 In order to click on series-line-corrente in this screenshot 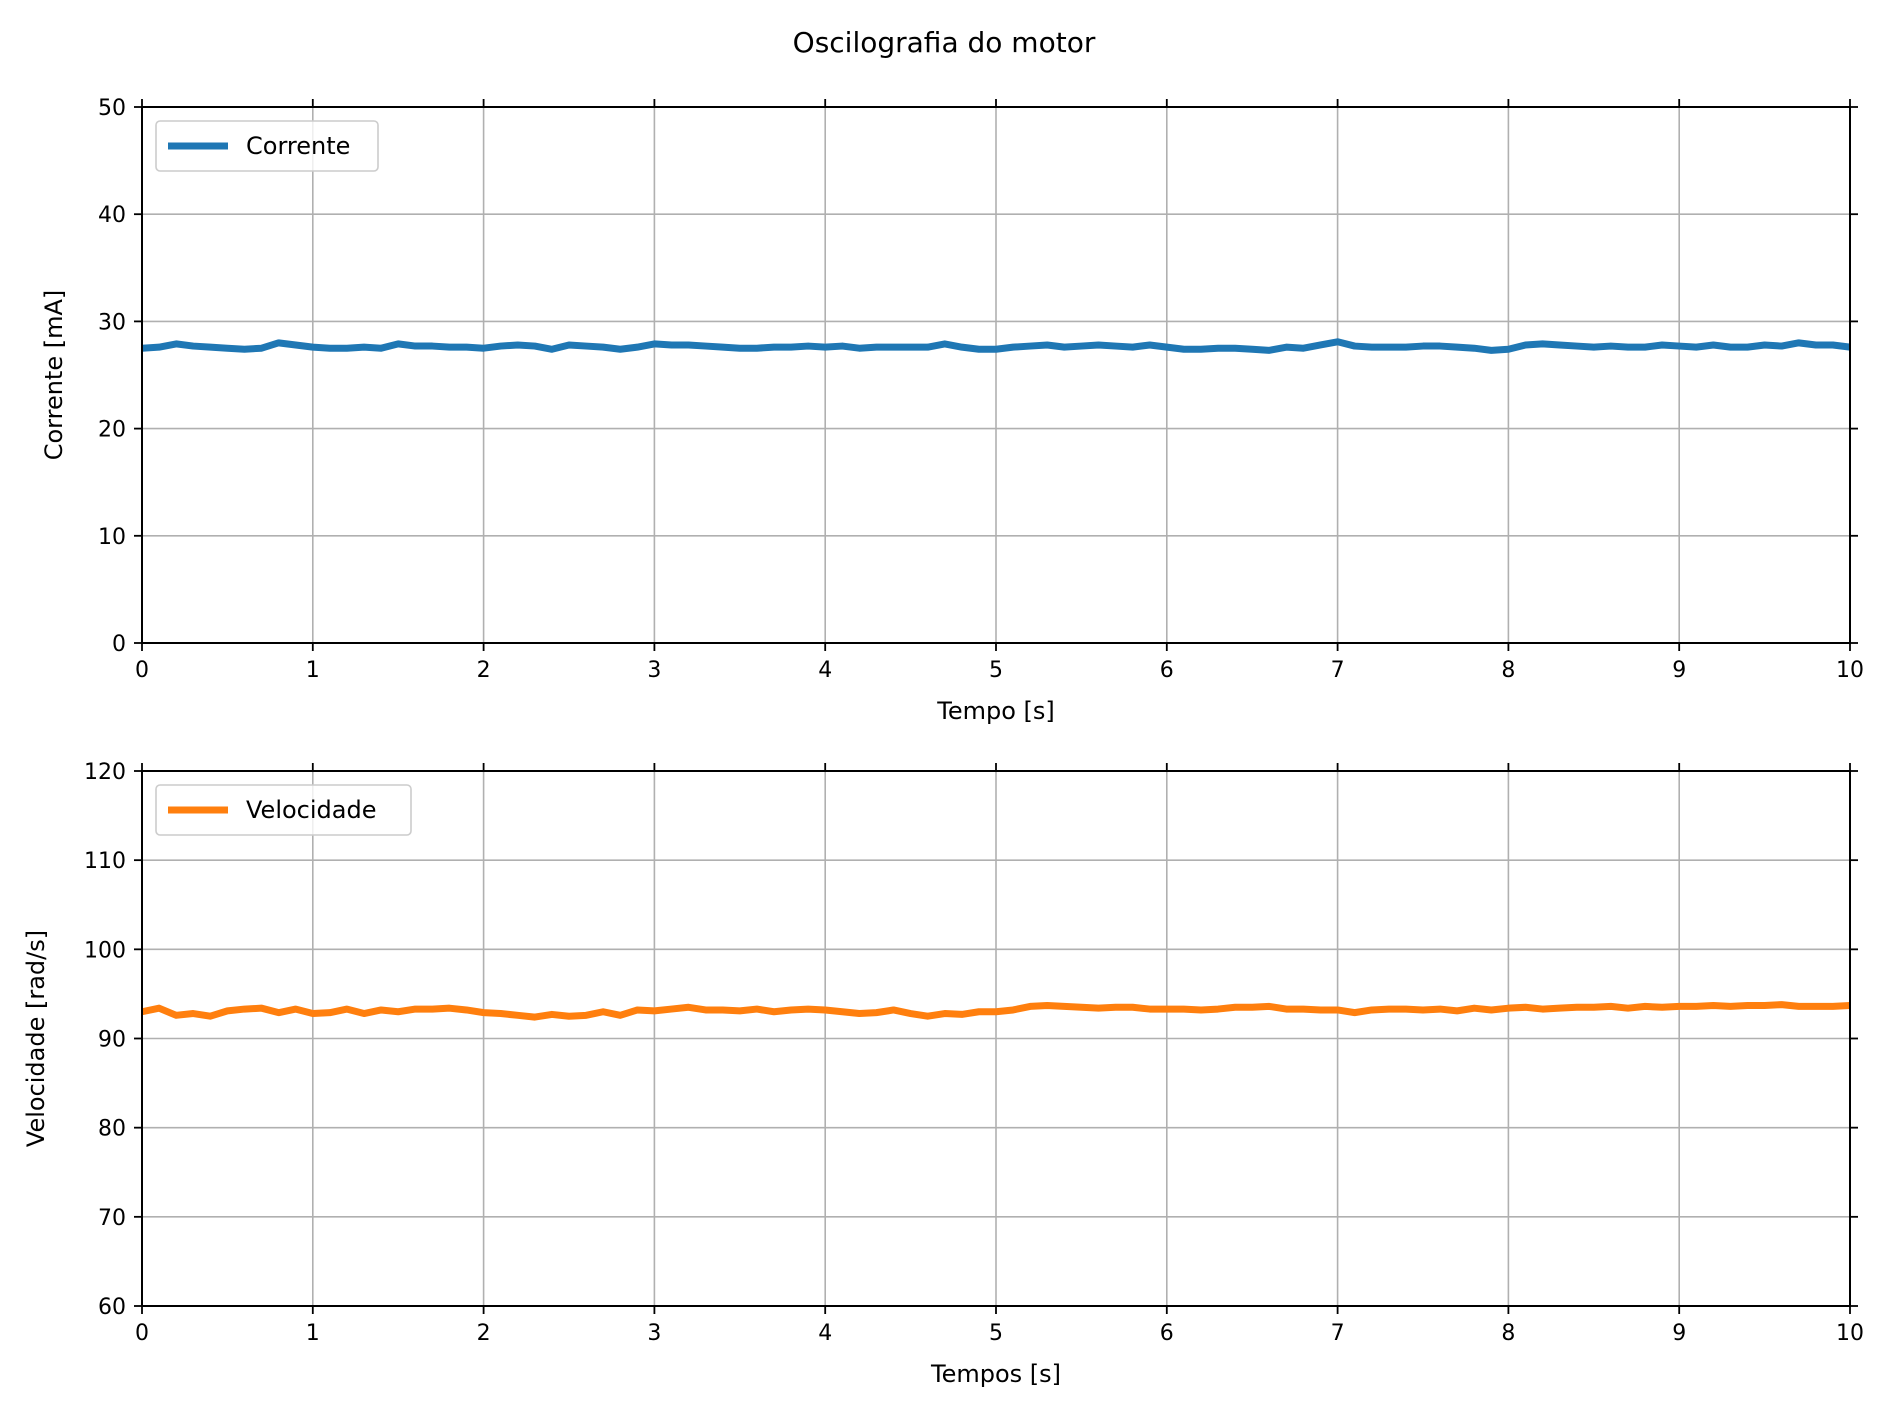, I will do `click(996, 346)`.